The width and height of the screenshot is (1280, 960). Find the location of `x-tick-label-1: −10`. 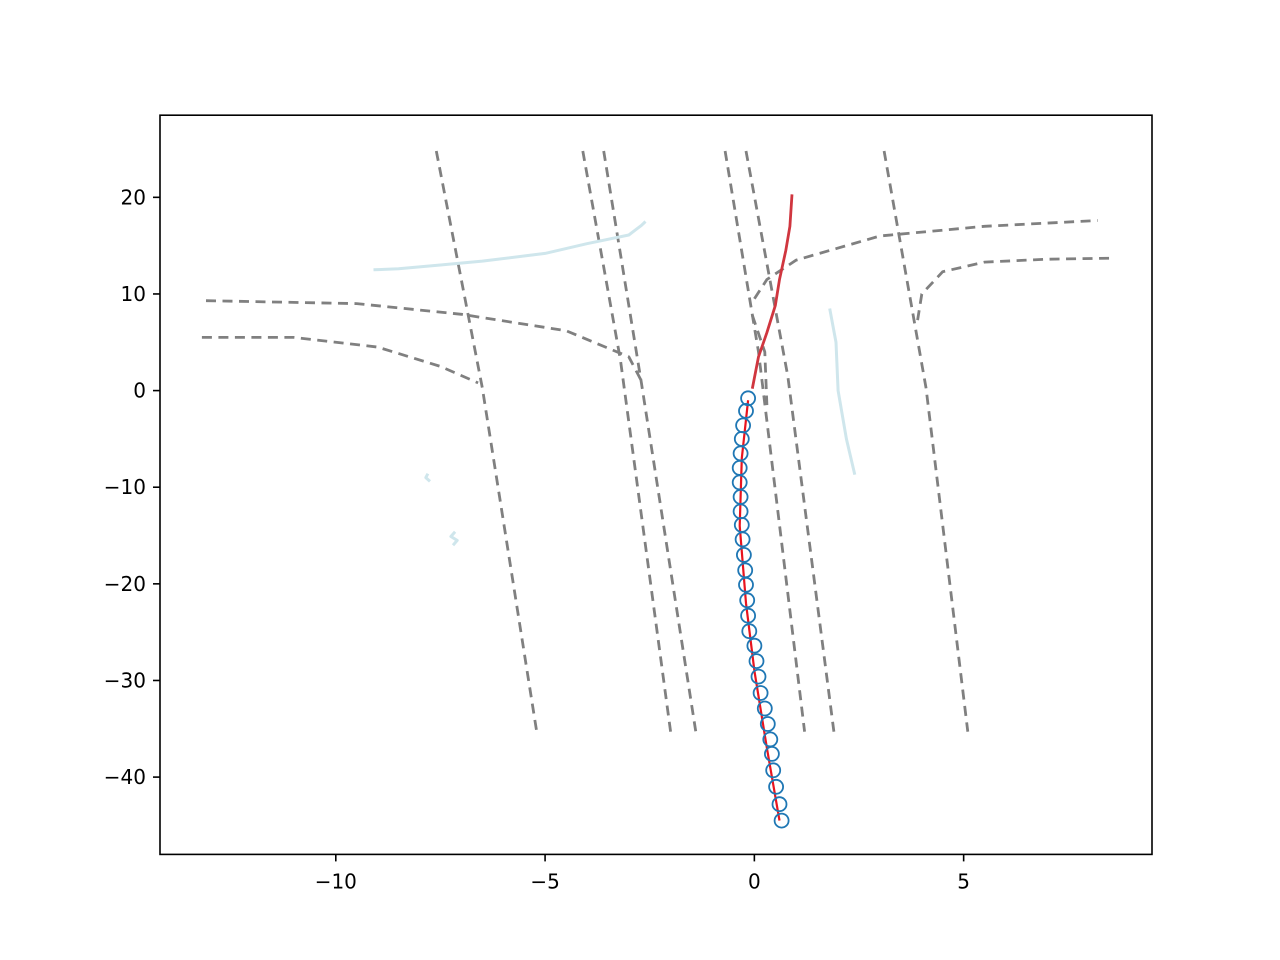

x-tick-label-1: −10 is located at coordinates (336, 881).